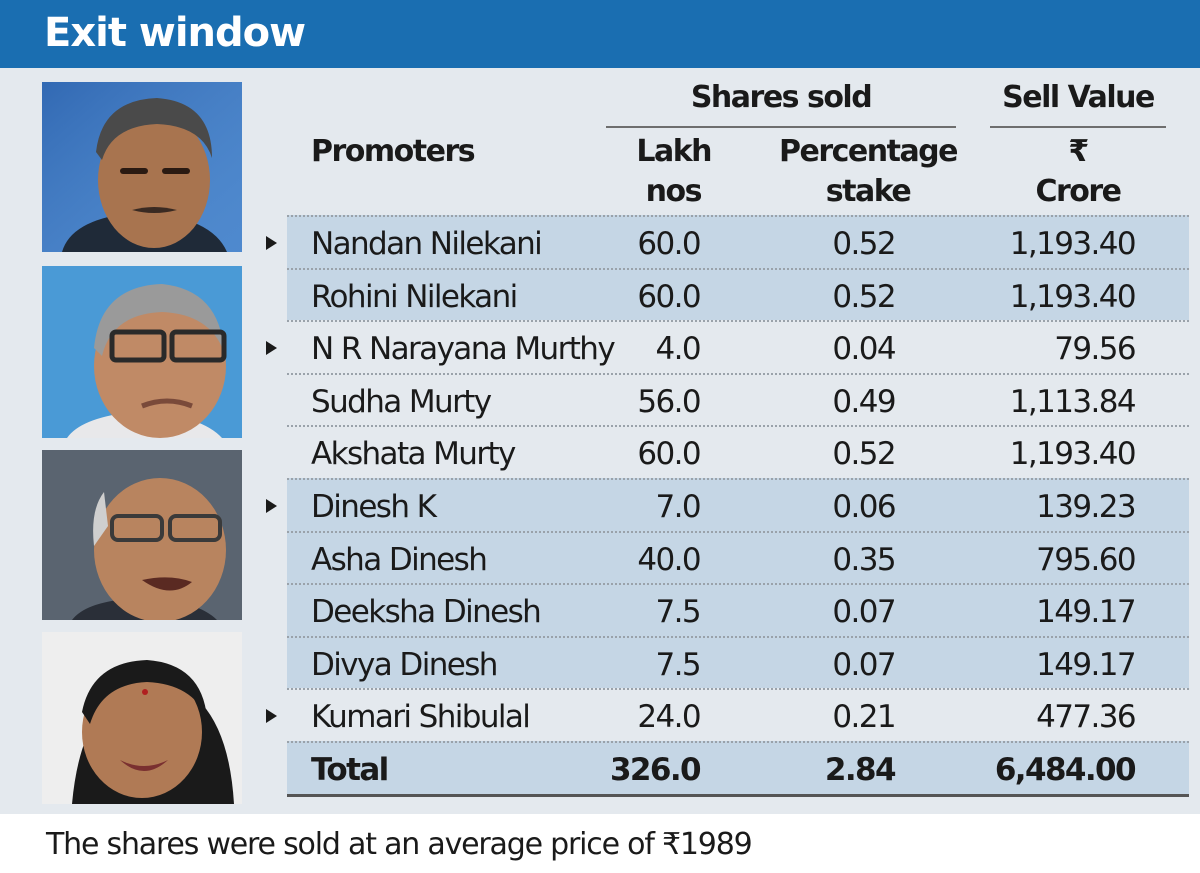 The height and width of the screenshot is (873, 1200). I want to click on column-header-stake: stake, so click(868, 191).